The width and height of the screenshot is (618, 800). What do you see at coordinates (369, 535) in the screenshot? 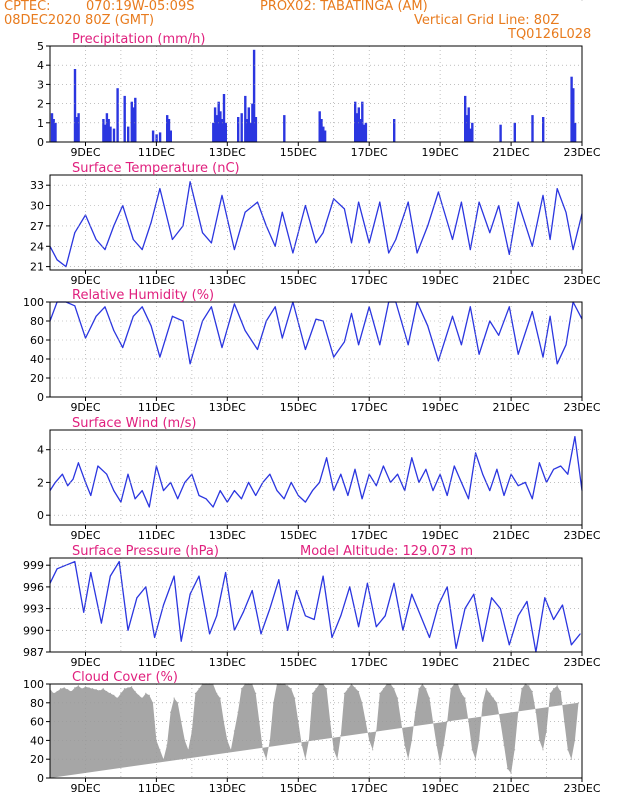
I see `x-tick-label: 17DEC` at bounding box center [369, 535].